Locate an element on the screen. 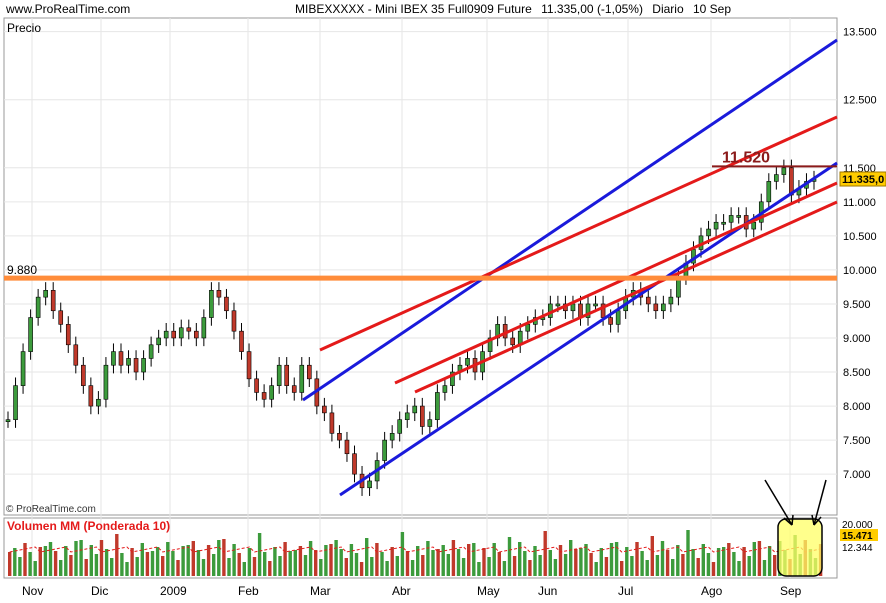 This screenshot has height=603, width=886. price-panel-label: Precio is located at coordinates (24, 28).